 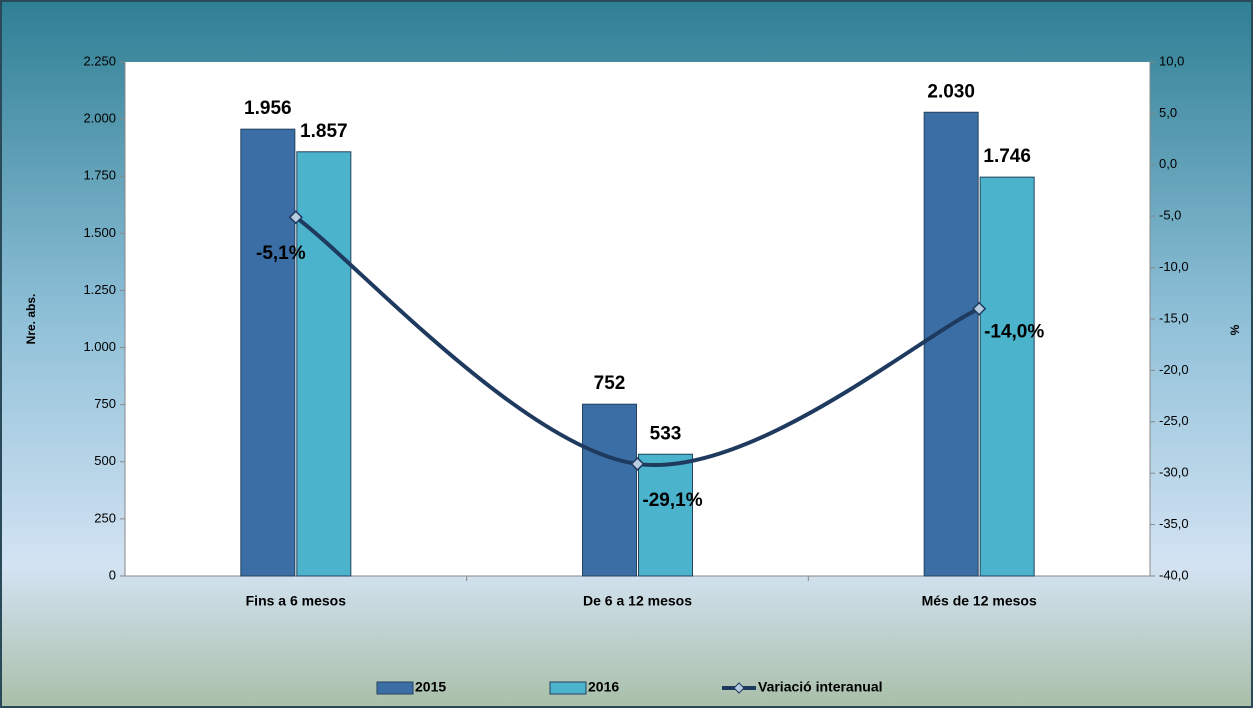 What do you see at coordinates (610, 383) in the screenshot?
I see `data-label: 752` at bounding box center [610, 383].